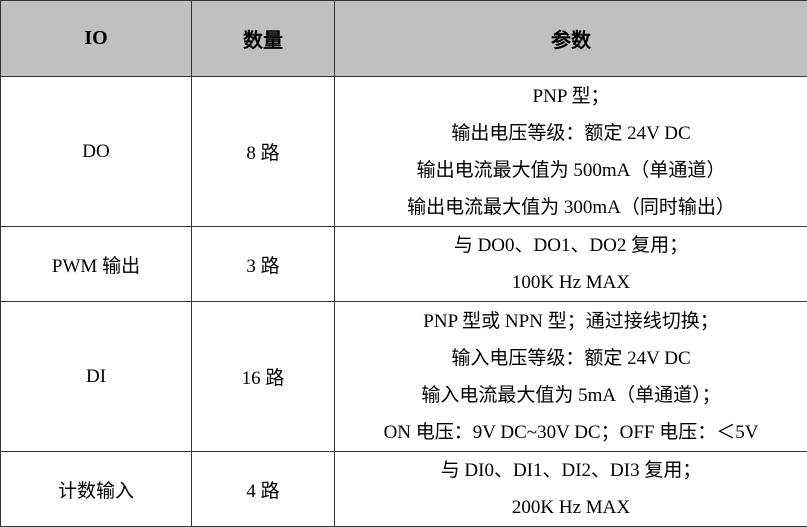 Image resolution: width=807 pixels, height=527 pixels. I want to click on param-line: 输出电压等级：额定 24V DC, so click(571, 133).